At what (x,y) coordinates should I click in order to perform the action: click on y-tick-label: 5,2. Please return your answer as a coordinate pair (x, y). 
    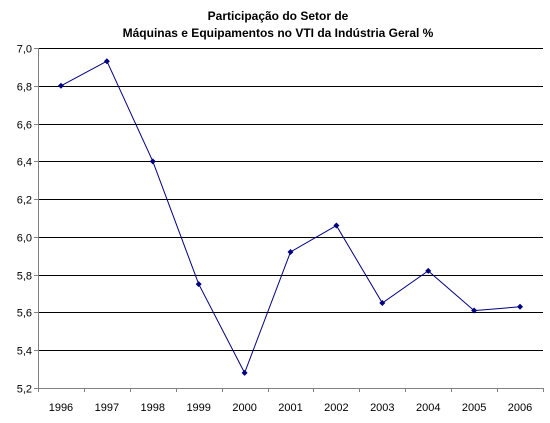
    Looking at the image, I should click on (24, 390).